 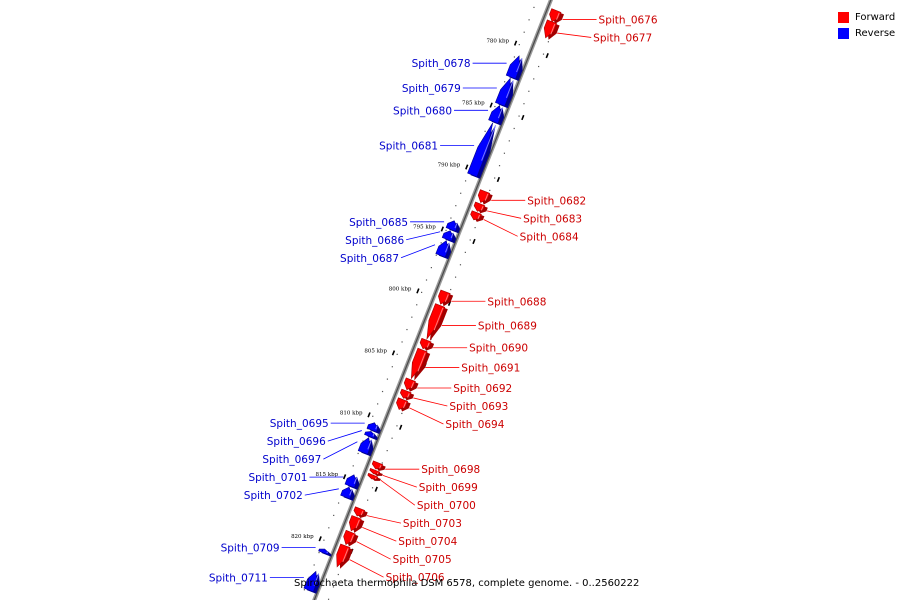 What do you see at coordinates (449, 165) in the screenshot?
I see `tick-label: 790 kbp` at bounding box center [449, 165].